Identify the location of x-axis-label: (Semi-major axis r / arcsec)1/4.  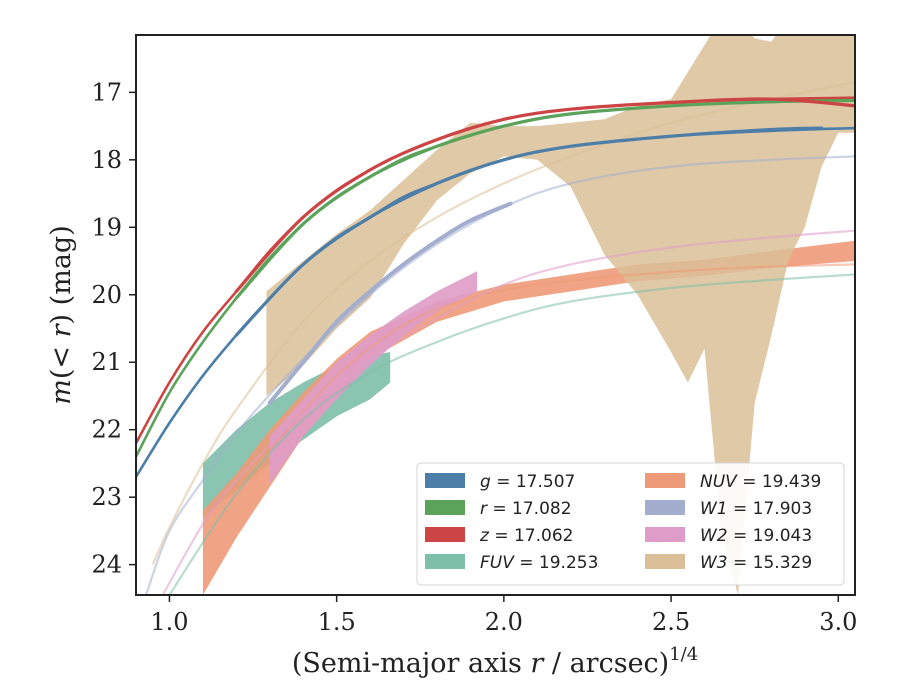
(495, 661).